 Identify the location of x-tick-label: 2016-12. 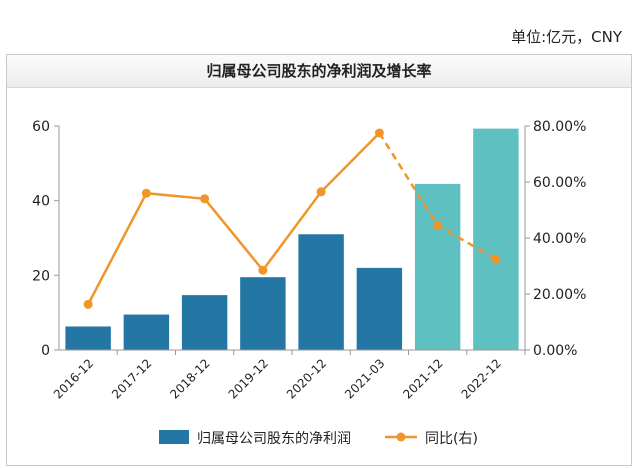
(73, 378).